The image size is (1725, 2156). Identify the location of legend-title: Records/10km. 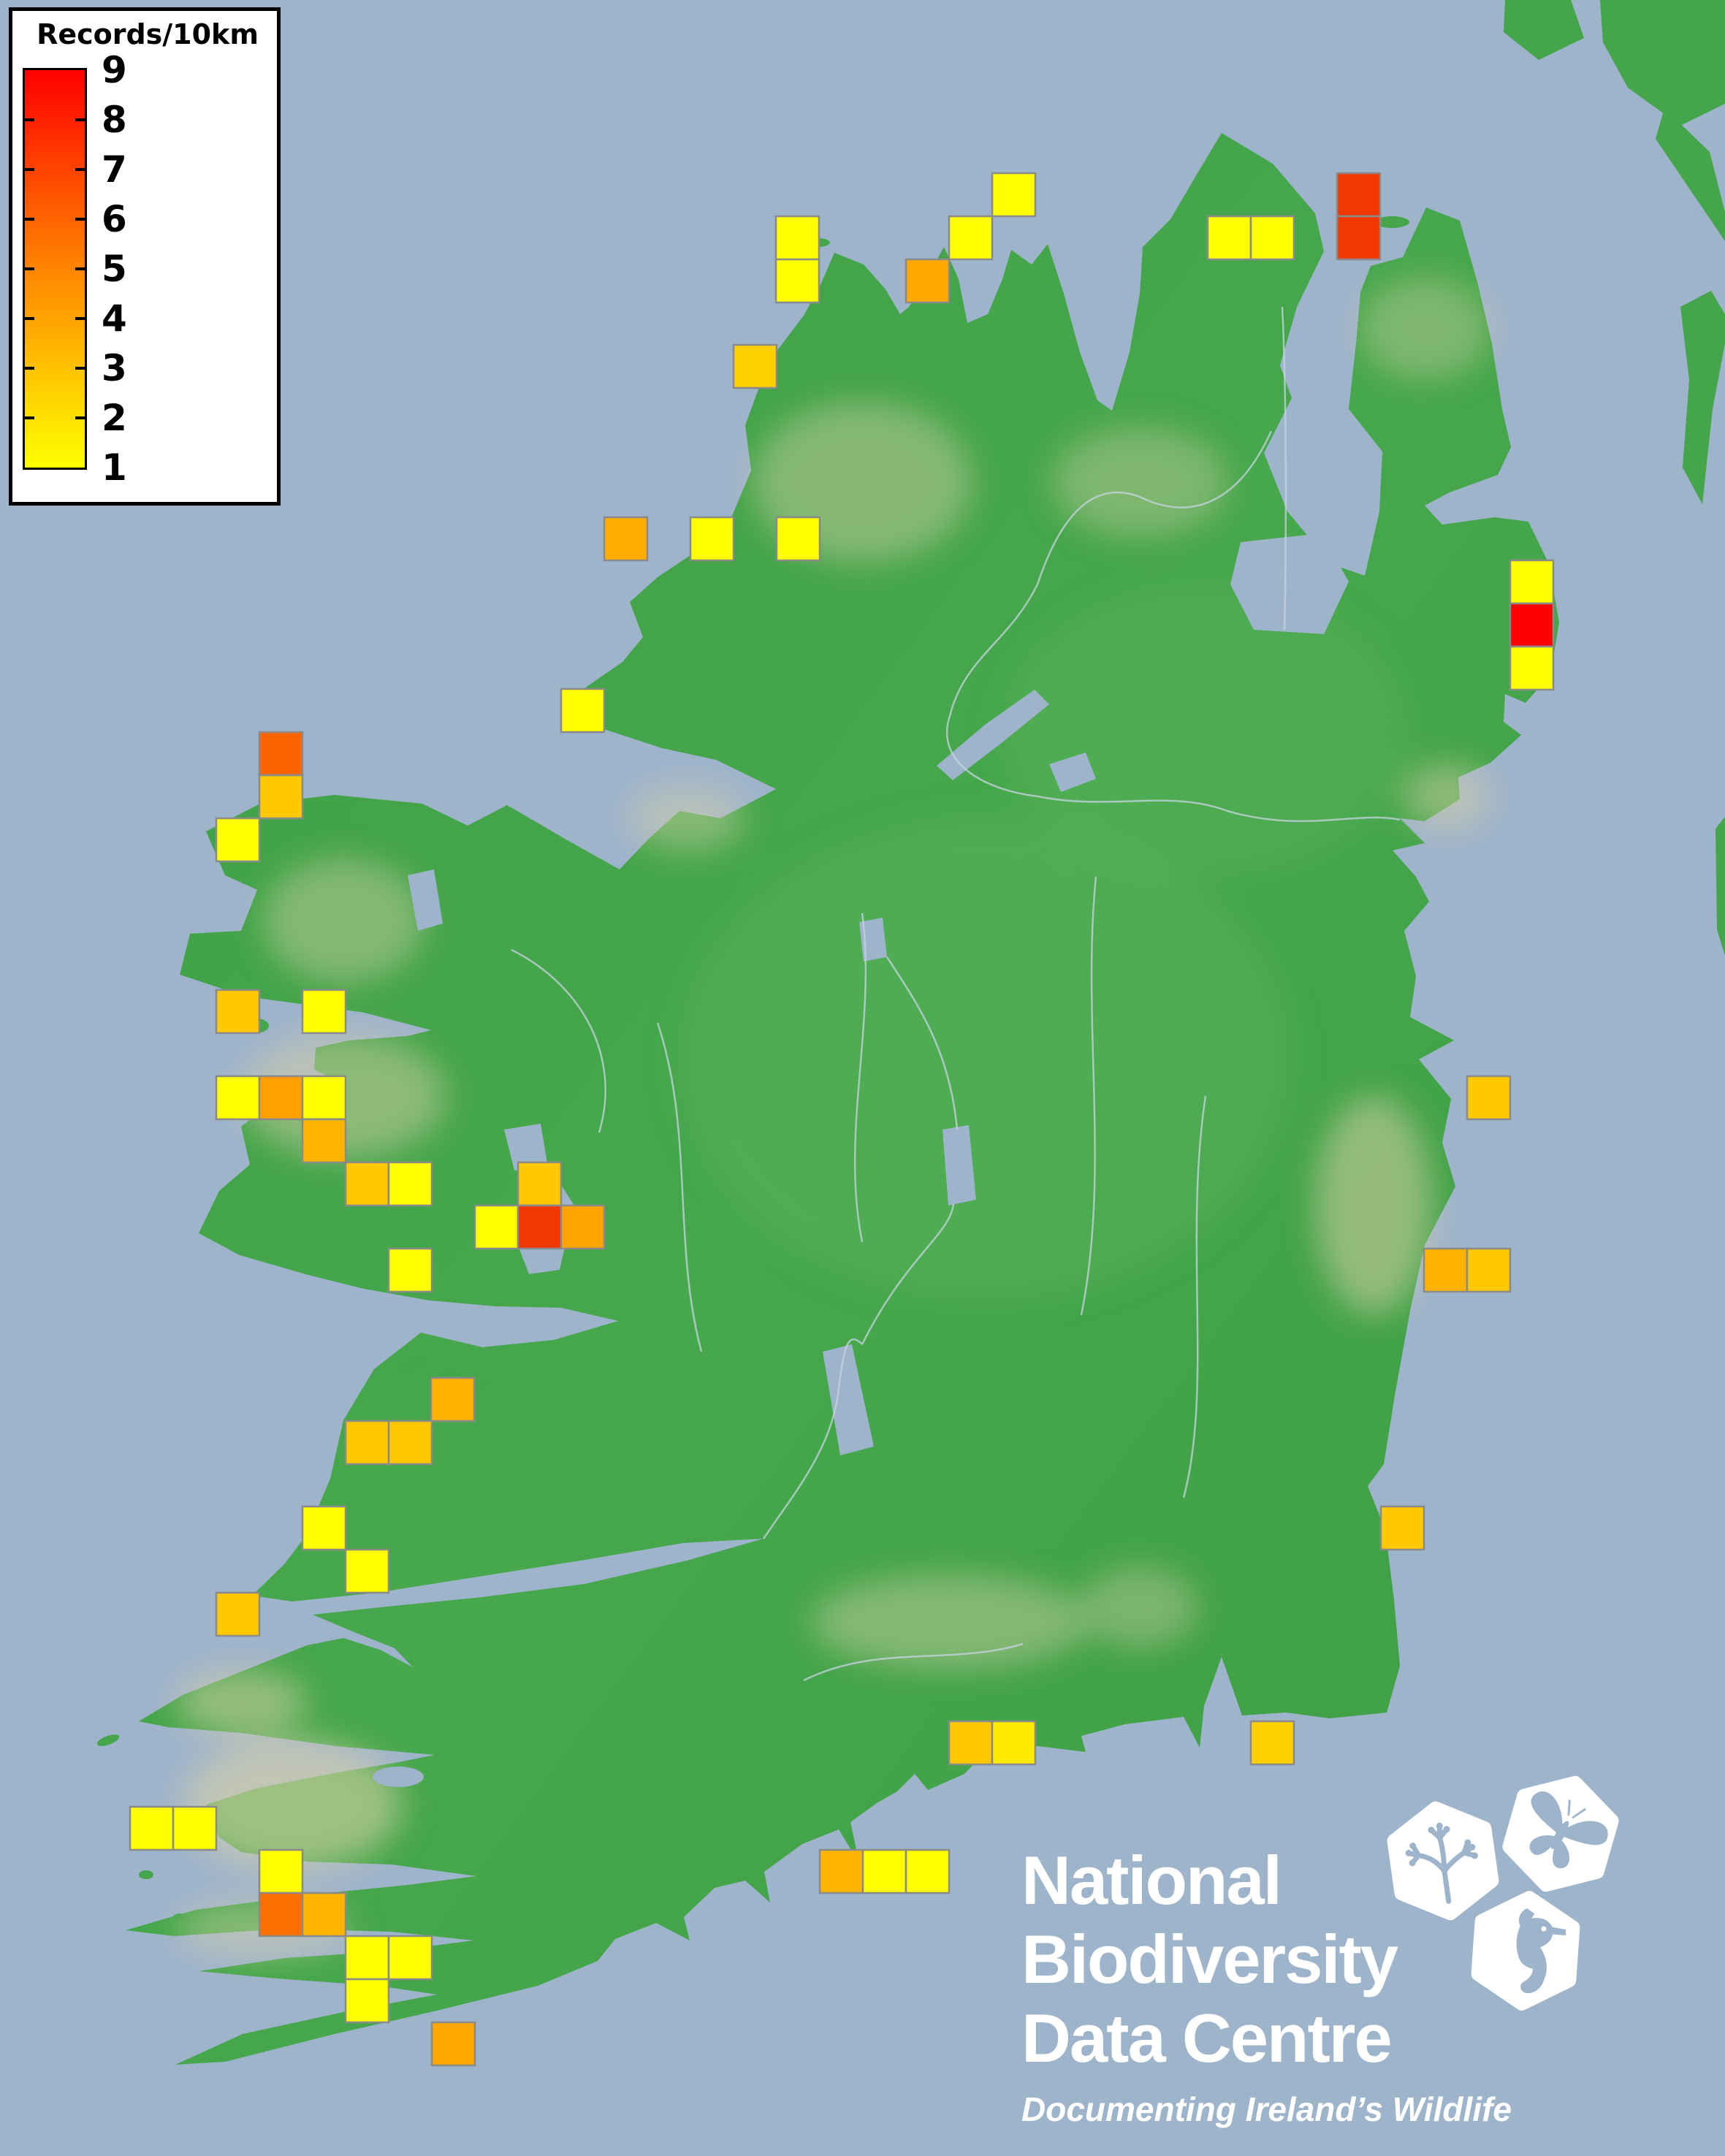
(148, 34).